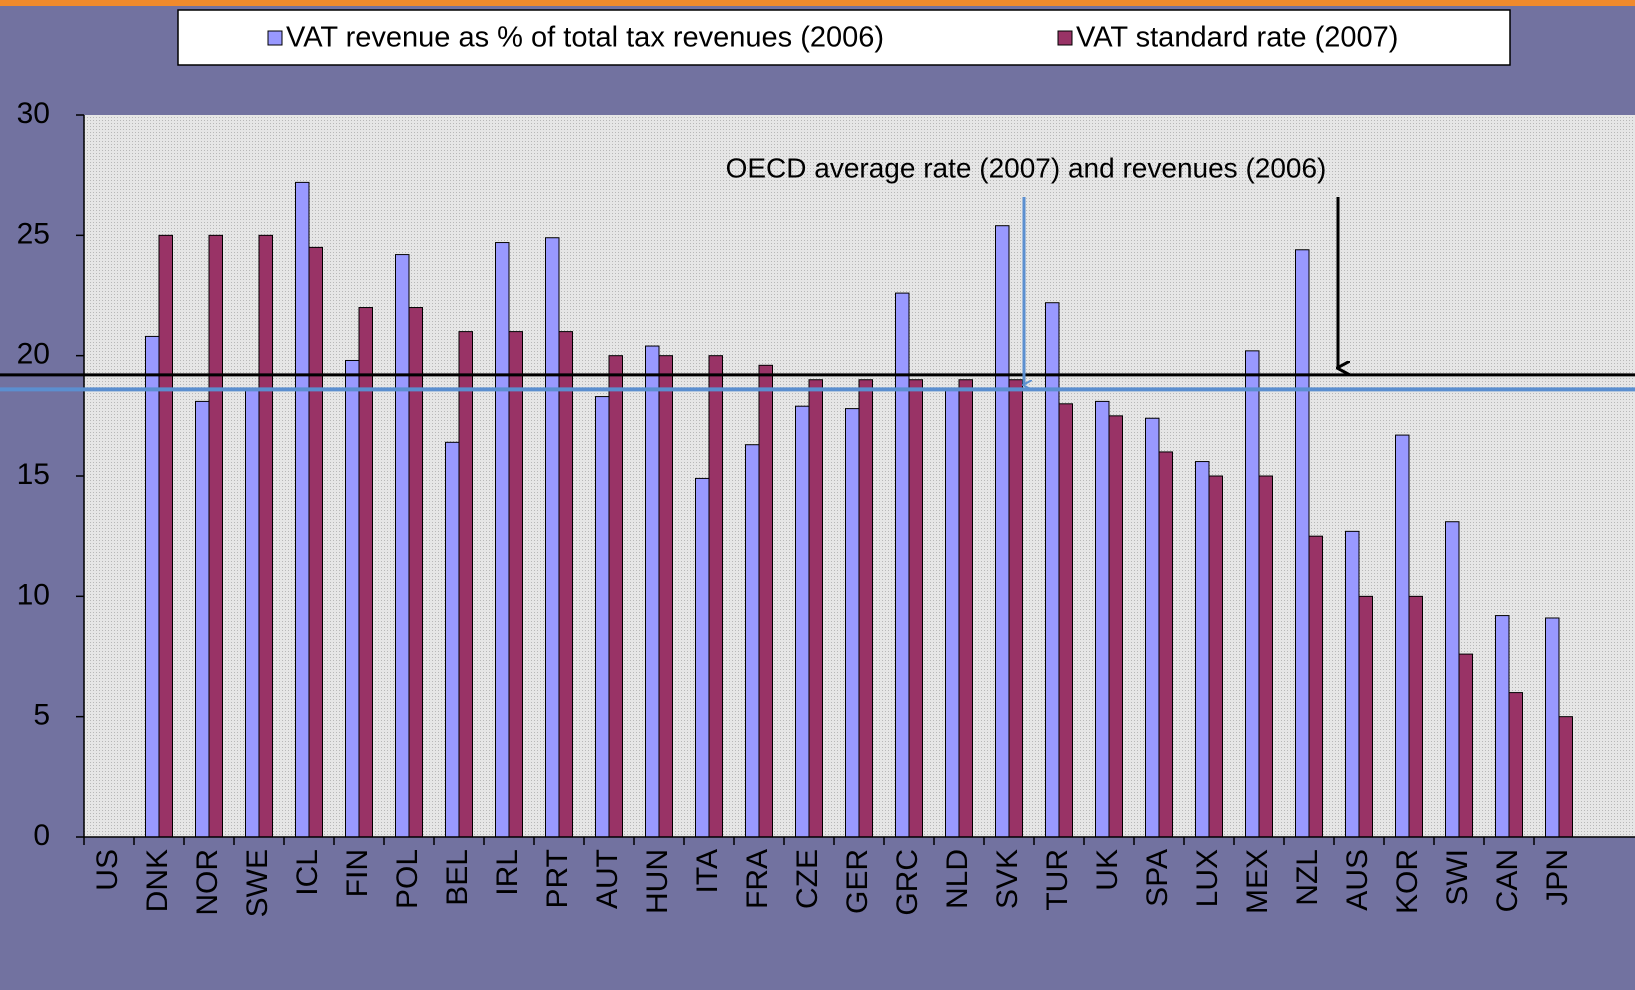 The image size is (1635, 990). I want to click on x-tick-label: IRL, so click(507, 872).